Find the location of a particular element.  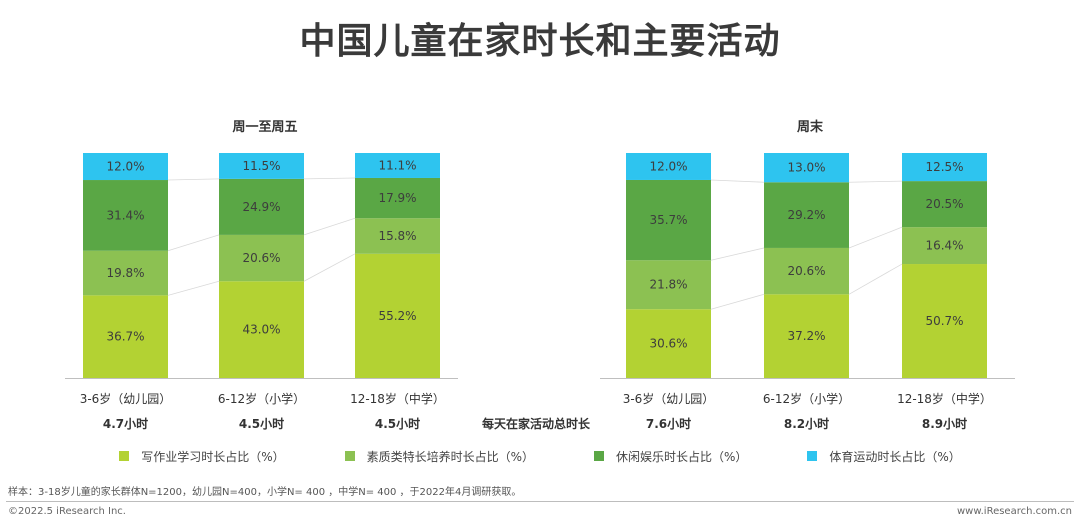

legend-item-quality: 素质类特长培养时长占比（%） is located at coordinates (439, 456).